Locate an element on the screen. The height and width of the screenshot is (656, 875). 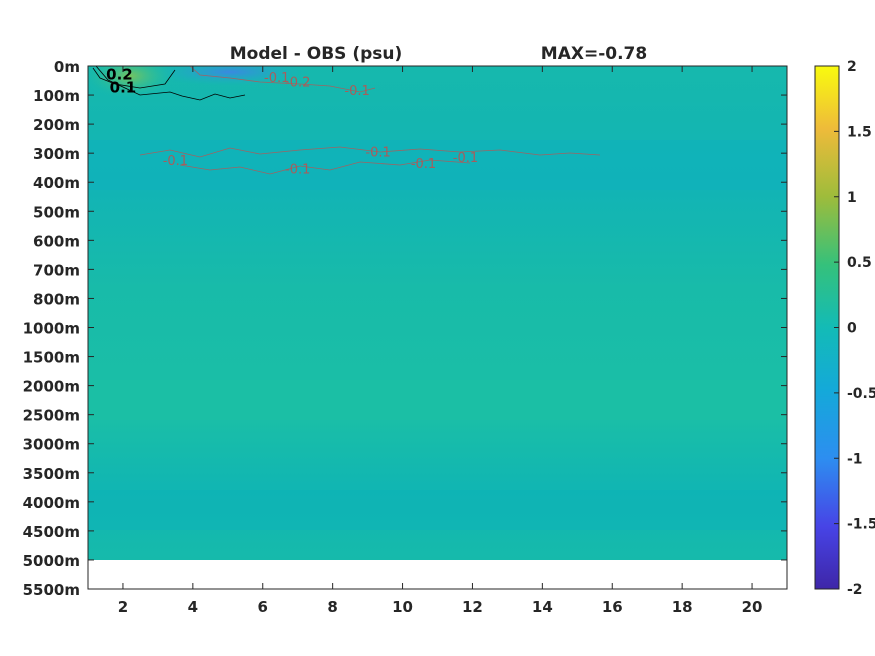
positive-core is located at coordinates (131, 82).